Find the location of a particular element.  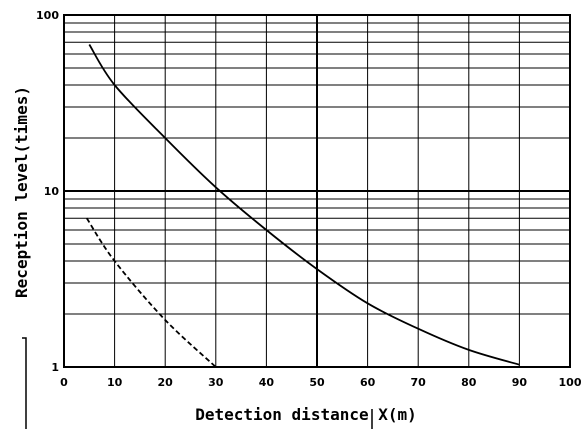

x-tick-label: 30 is located at coordinates (216, 382).